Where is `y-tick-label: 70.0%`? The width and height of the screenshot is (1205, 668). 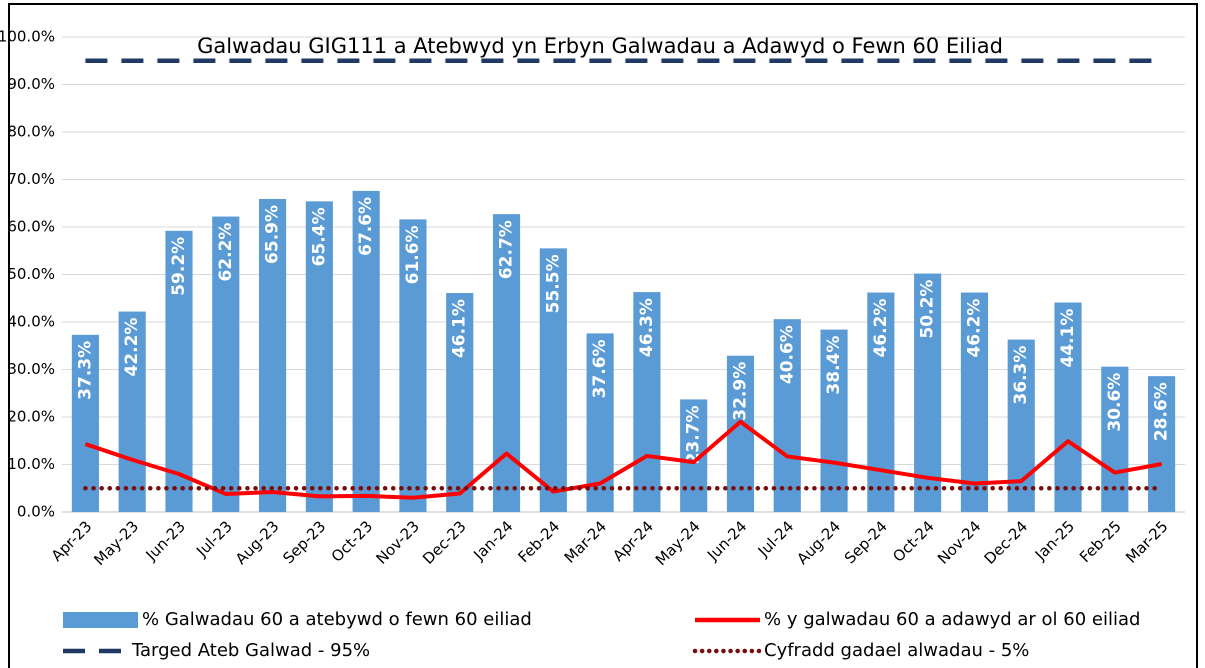
y-tick-label: 70.0% is located at coordinates (31, 179).